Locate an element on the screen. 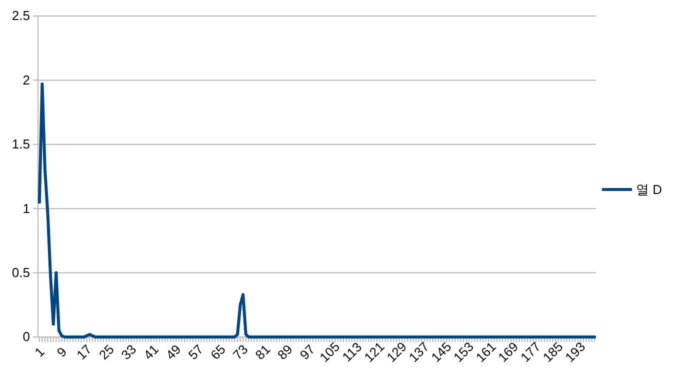  y-tick-label: 0 is located at coordinates (26, 336).